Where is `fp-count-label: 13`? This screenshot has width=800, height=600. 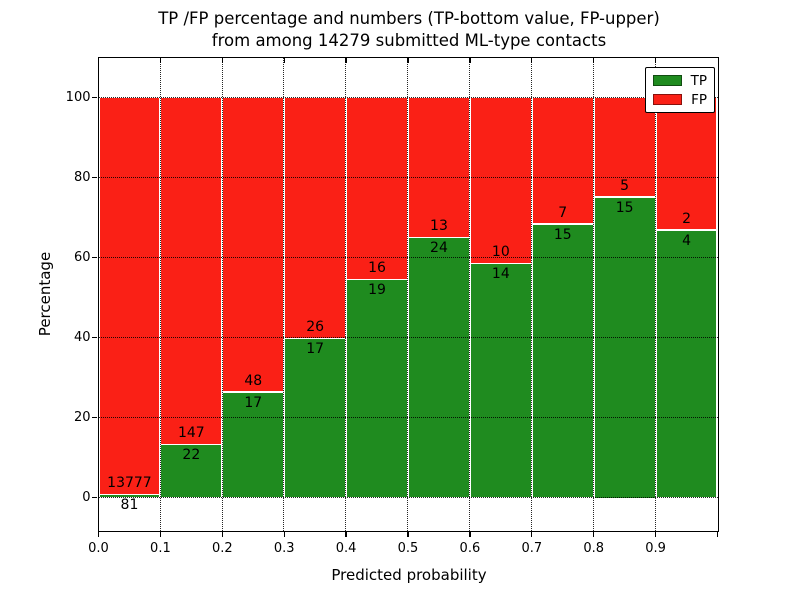
fp-count-label: 13 is located at coordinates (439, 226).